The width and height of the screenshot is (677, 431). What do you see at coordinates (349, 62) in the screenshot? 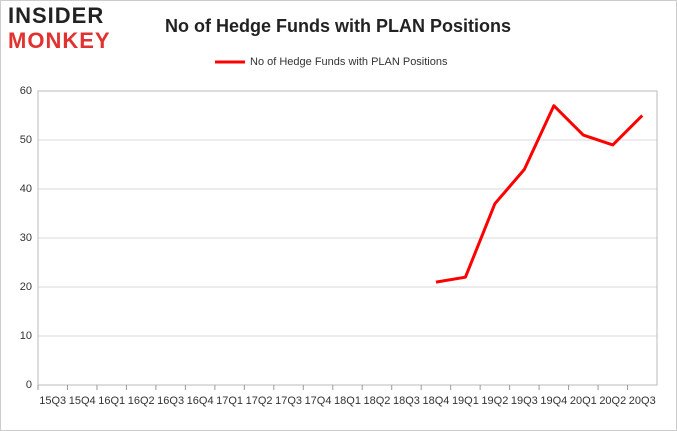
I see `legend-label: No of Hedge Funds with PLAN Positions` at bounding box center [349, 62].